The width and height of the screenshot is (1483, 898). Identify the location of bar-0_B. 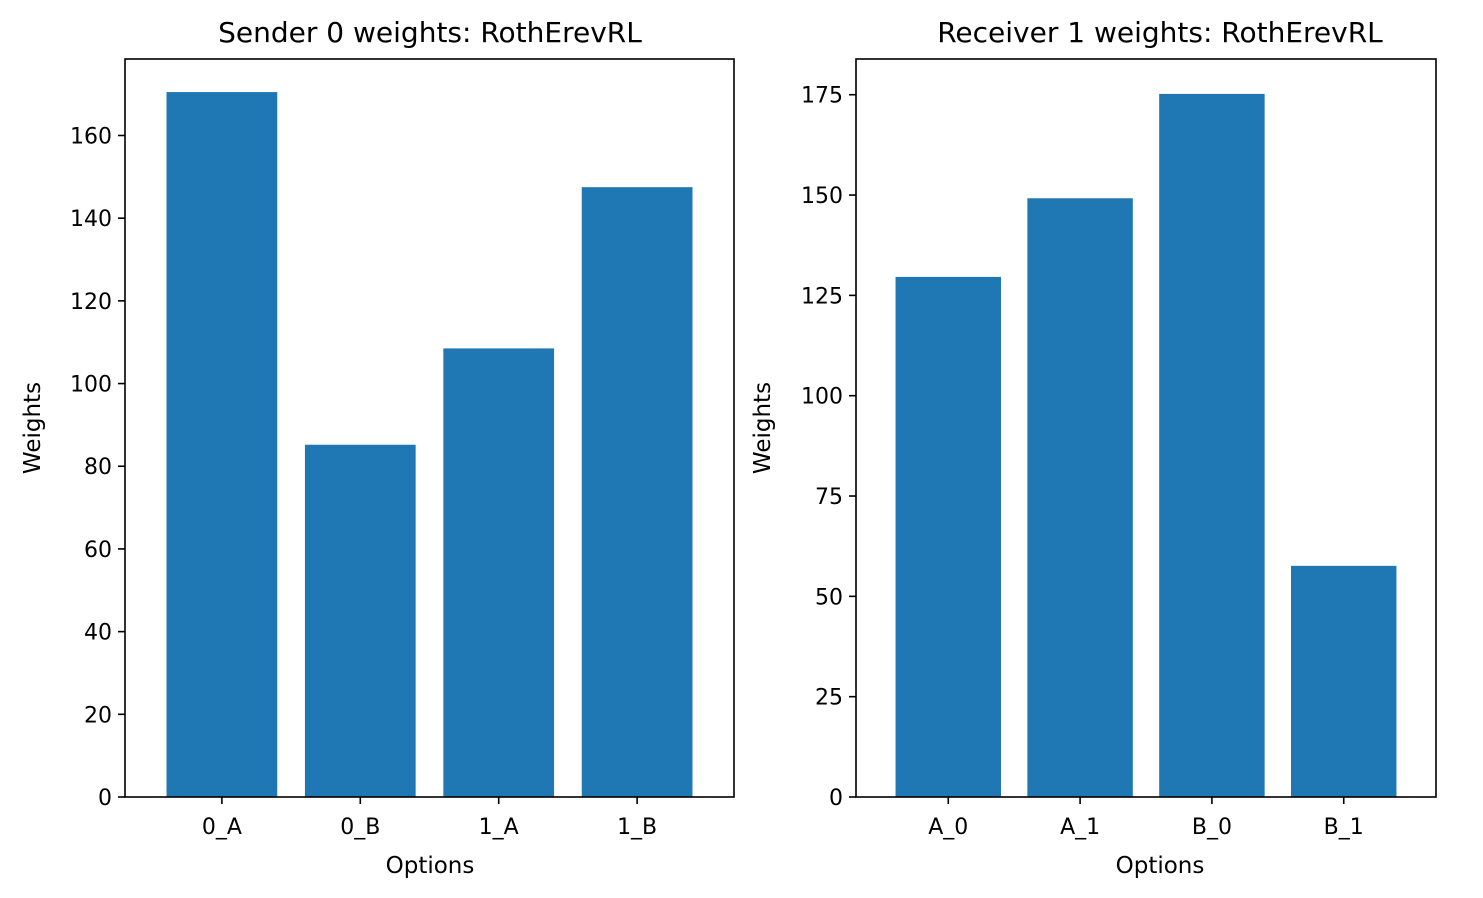
(360, 620).